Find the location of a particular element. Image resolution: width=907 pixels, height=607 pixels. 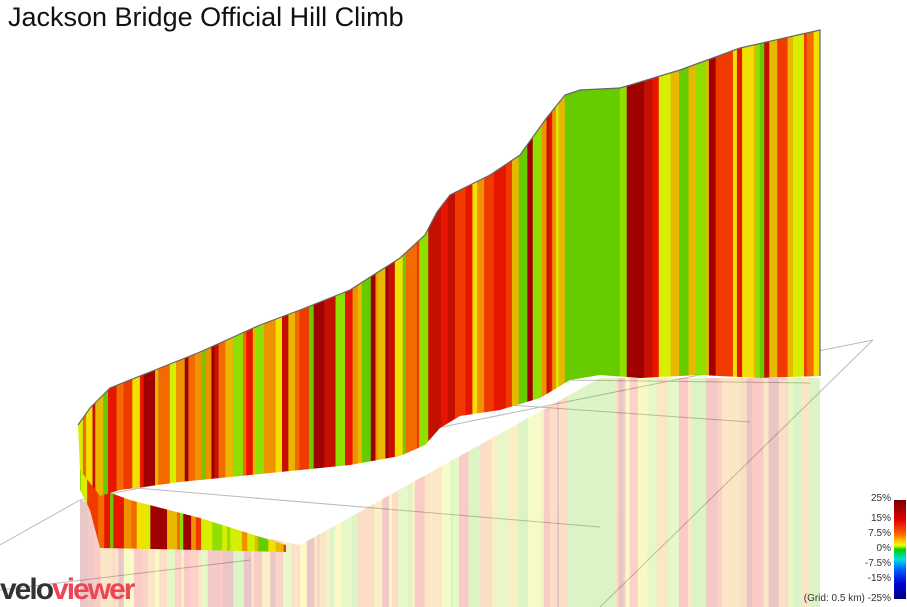

logo-part: velo is located at coordinates (27, 589).